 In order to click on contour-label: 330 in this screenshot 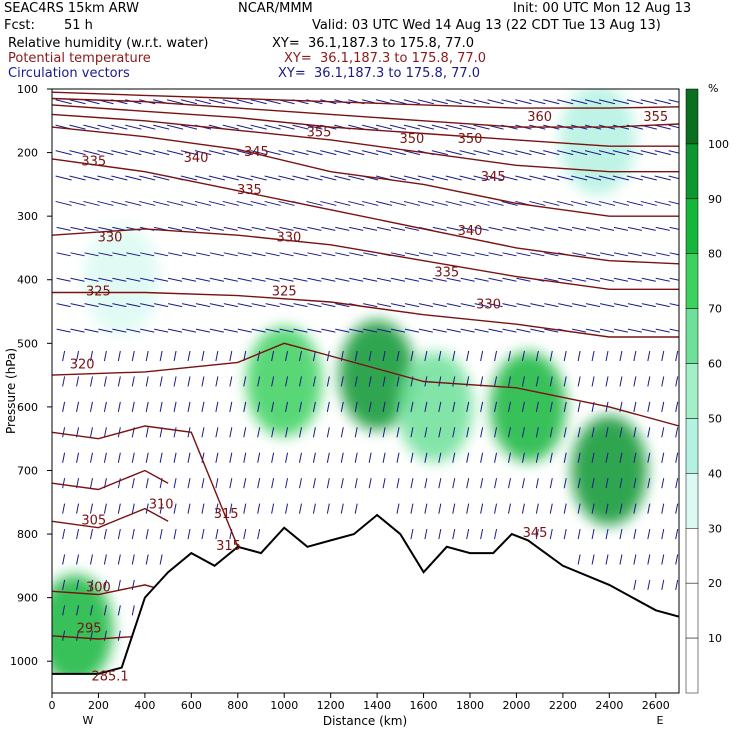, I will do `click(110, 238)`.